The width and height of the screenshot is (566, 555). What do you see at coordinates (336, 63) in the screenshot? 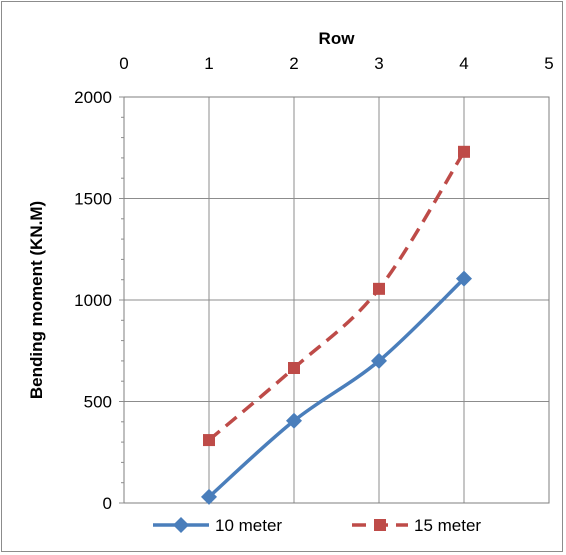
I see `x-axis-ticks: 0 1 2 3 4 5` at bounding box center [336, 63].